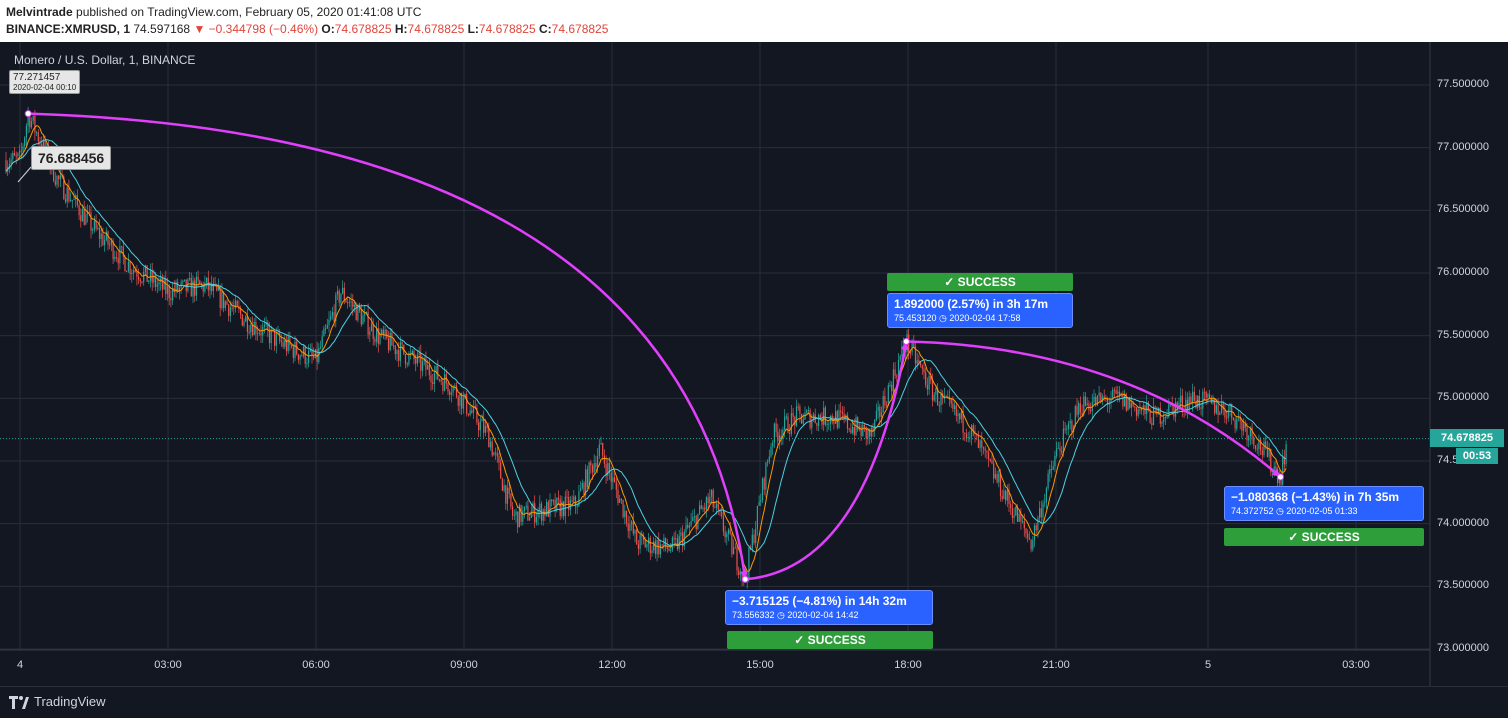 The width and height of the screenshot is (1508, 718). I want to click on footer-bar: TradingView, so click(754, 702).